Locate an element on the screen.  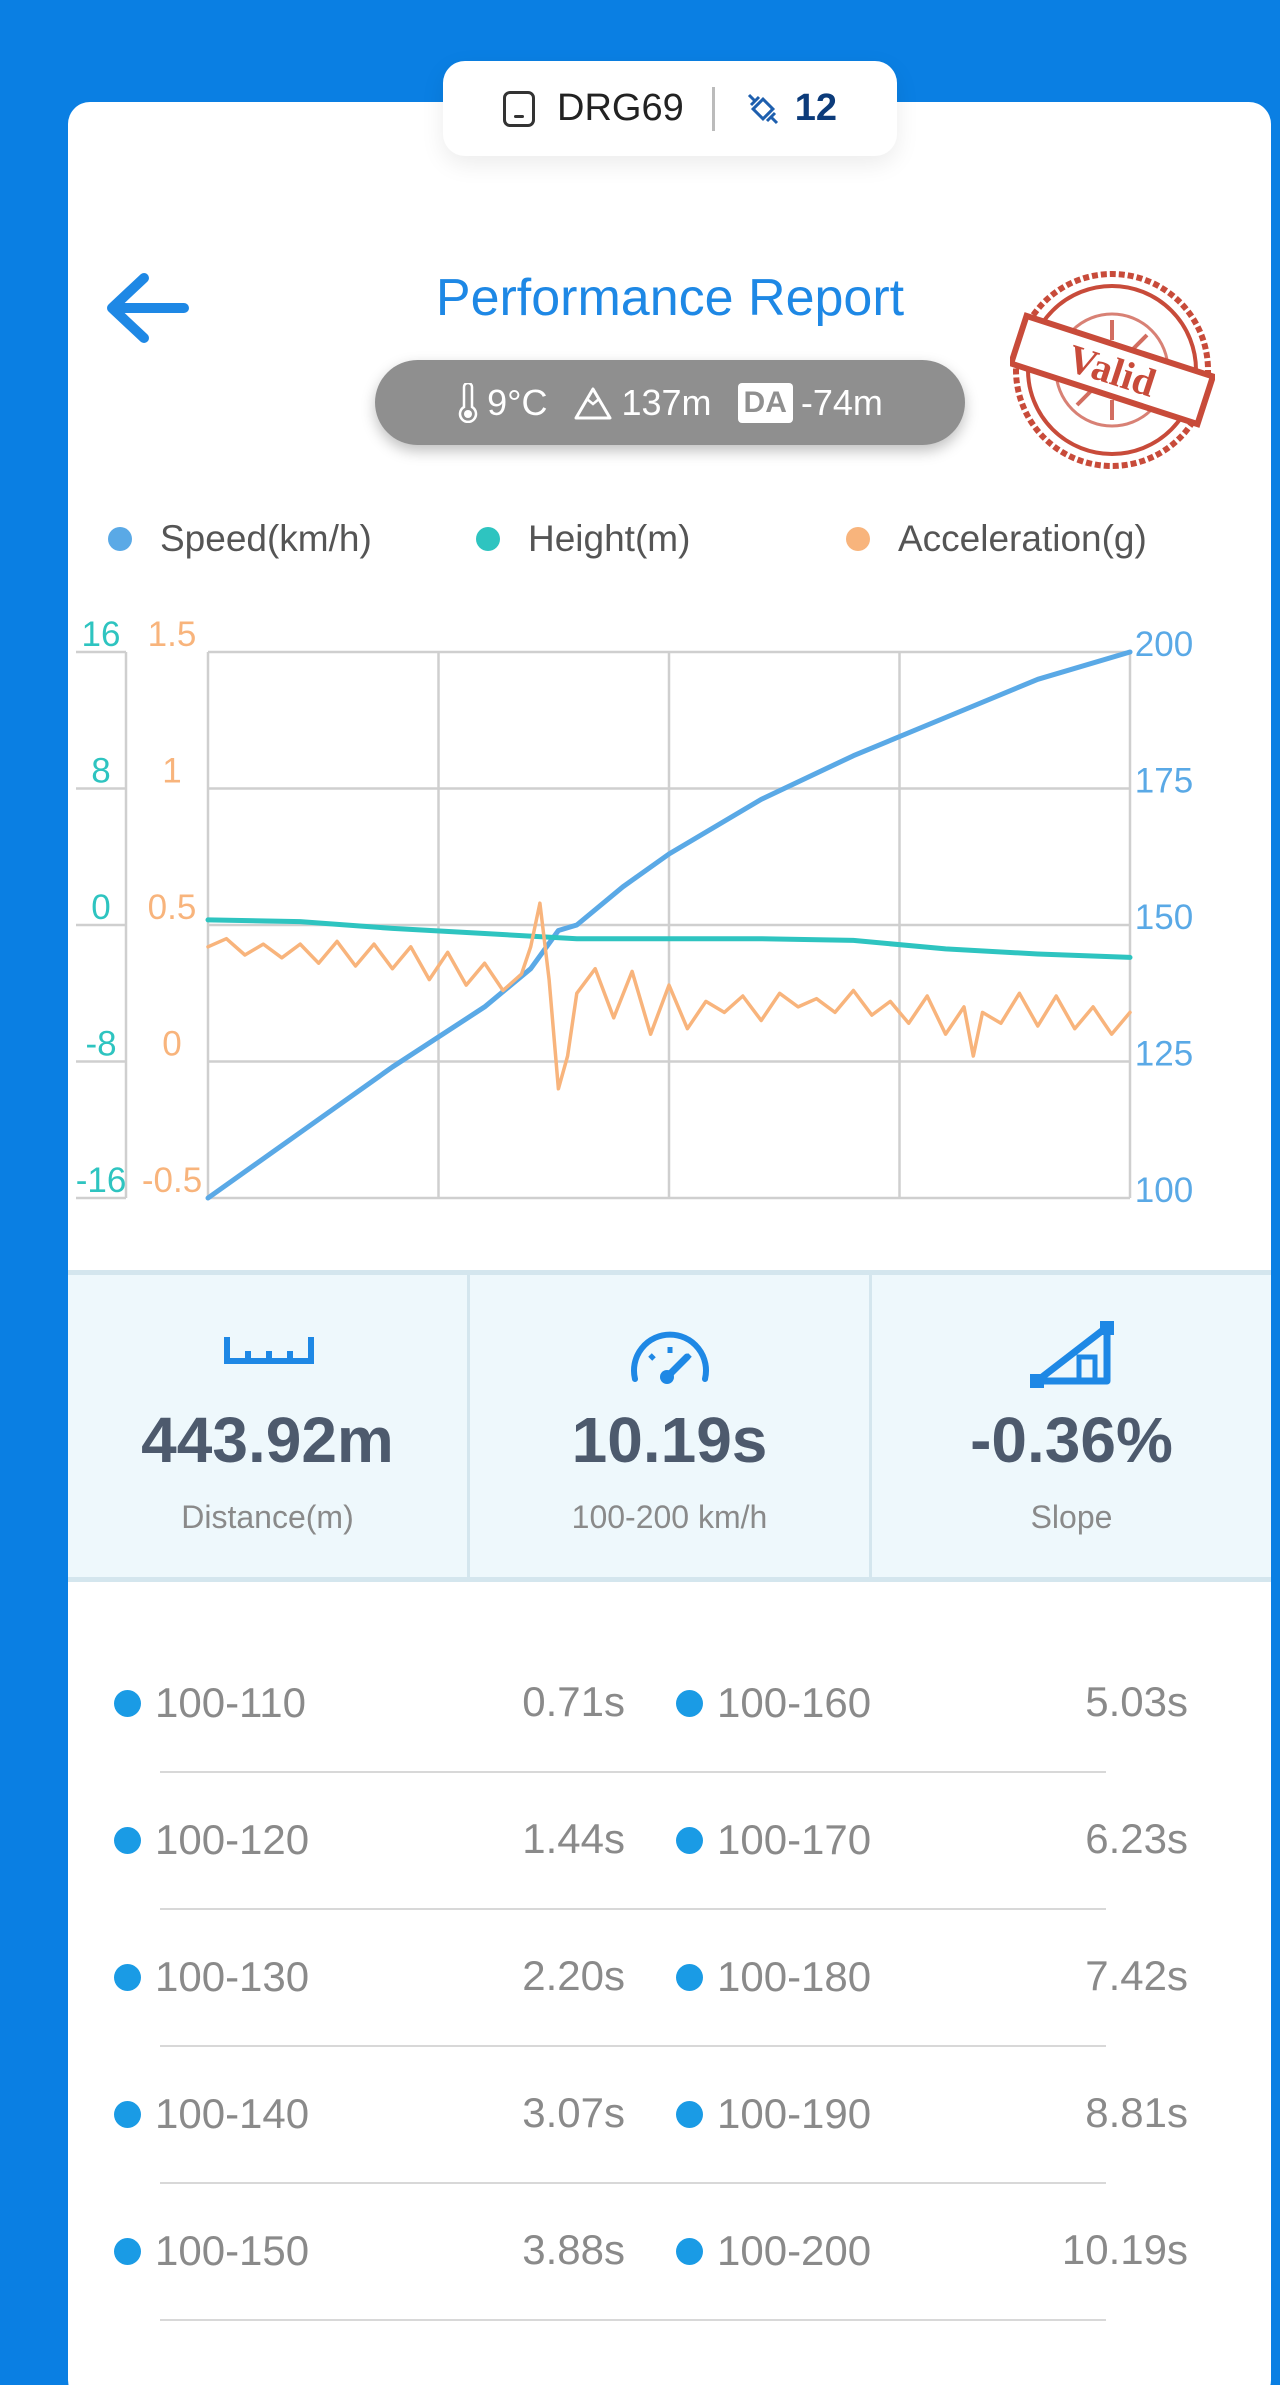
split-label: 100-200 is located at coordinates (794, 2250).